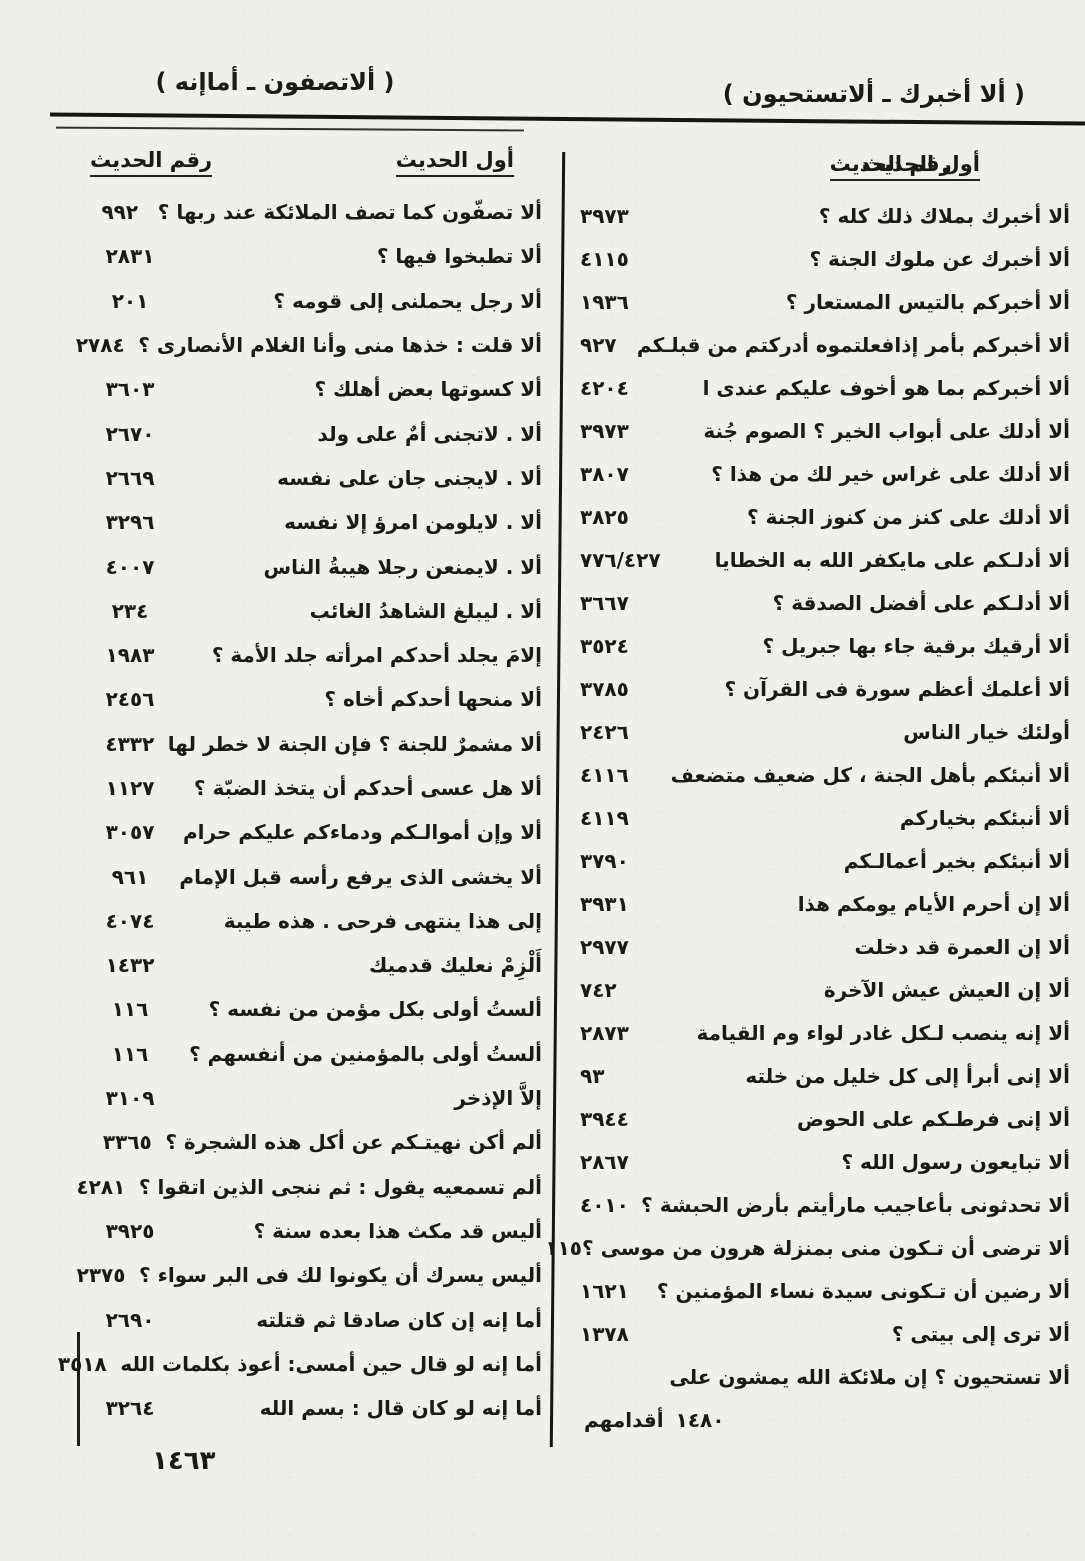 This screenshot has width=1085, height=1561. What do you see at coordinates (428, 389) in the screenshot?
I see `hadith-first-words: ألا كسوتها بعض أهلك ؟` at bounding box center [428, 389].